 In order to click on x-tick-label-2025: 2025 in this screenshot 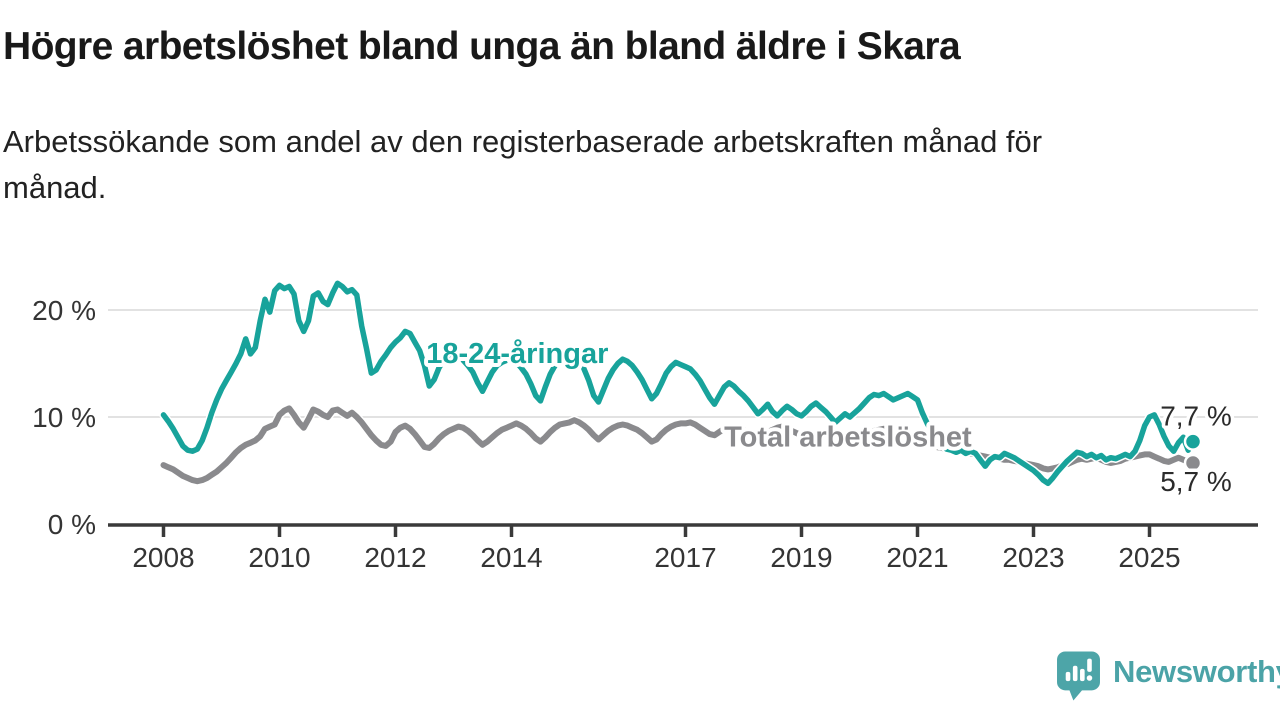, I will do `click(1149, 557)`.